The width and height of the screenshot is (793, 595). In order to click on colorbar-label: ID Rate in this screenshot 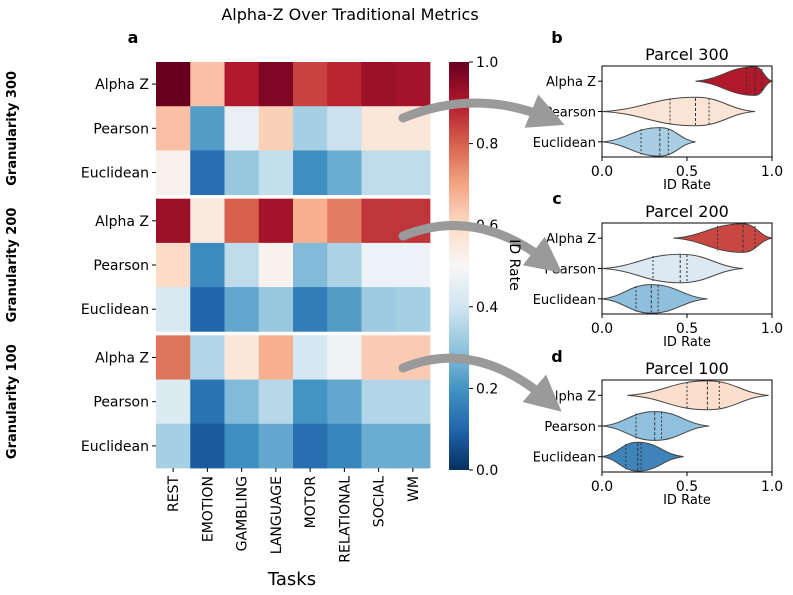, I will do `click(514, 264)`.